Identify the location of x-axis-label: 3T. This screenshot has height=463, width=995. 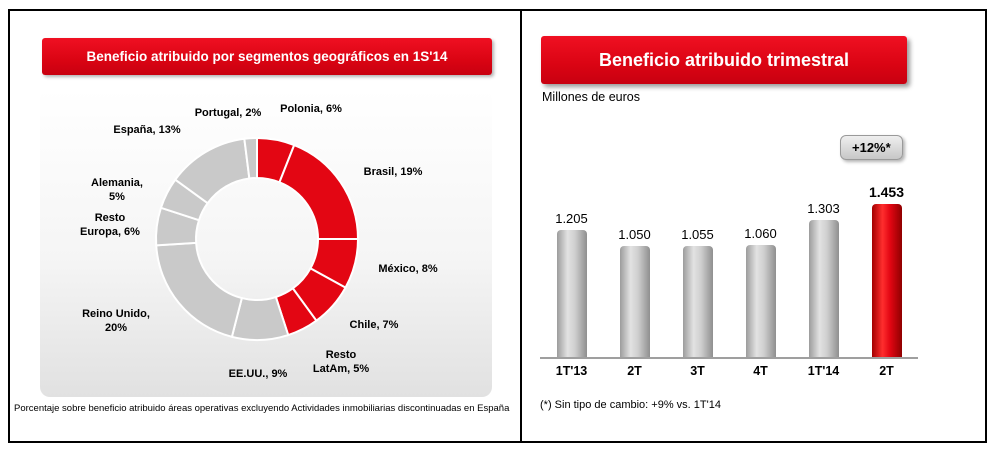
(697, 371).